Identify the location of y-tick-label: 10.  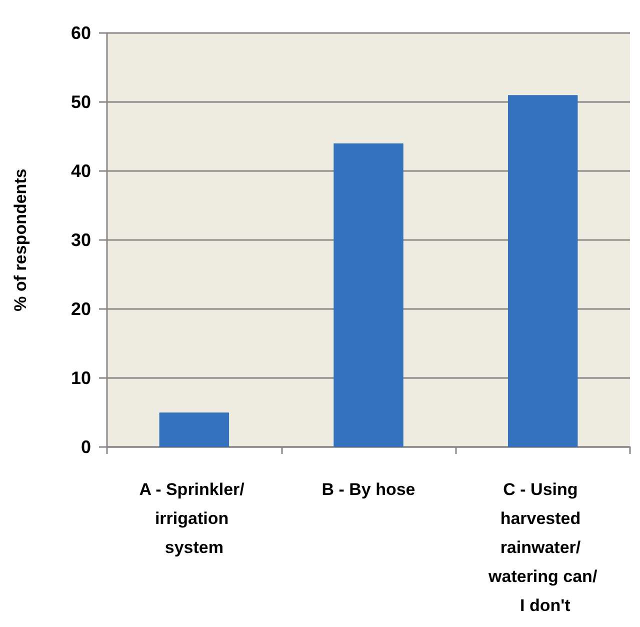
(80, 378).